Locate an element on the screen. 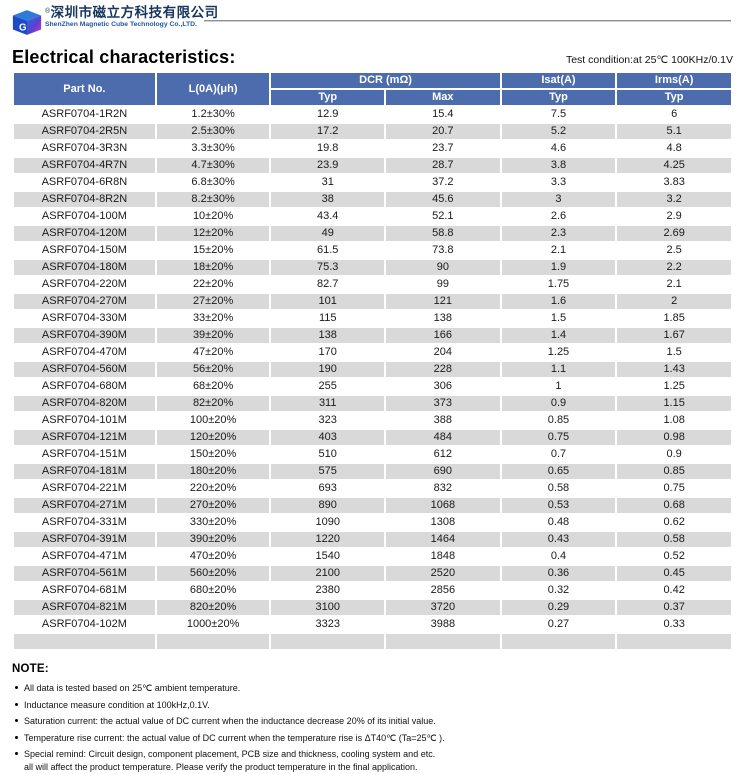  cell-part-no: ASRF0704-6R8N is located at coordinates (84, 182).